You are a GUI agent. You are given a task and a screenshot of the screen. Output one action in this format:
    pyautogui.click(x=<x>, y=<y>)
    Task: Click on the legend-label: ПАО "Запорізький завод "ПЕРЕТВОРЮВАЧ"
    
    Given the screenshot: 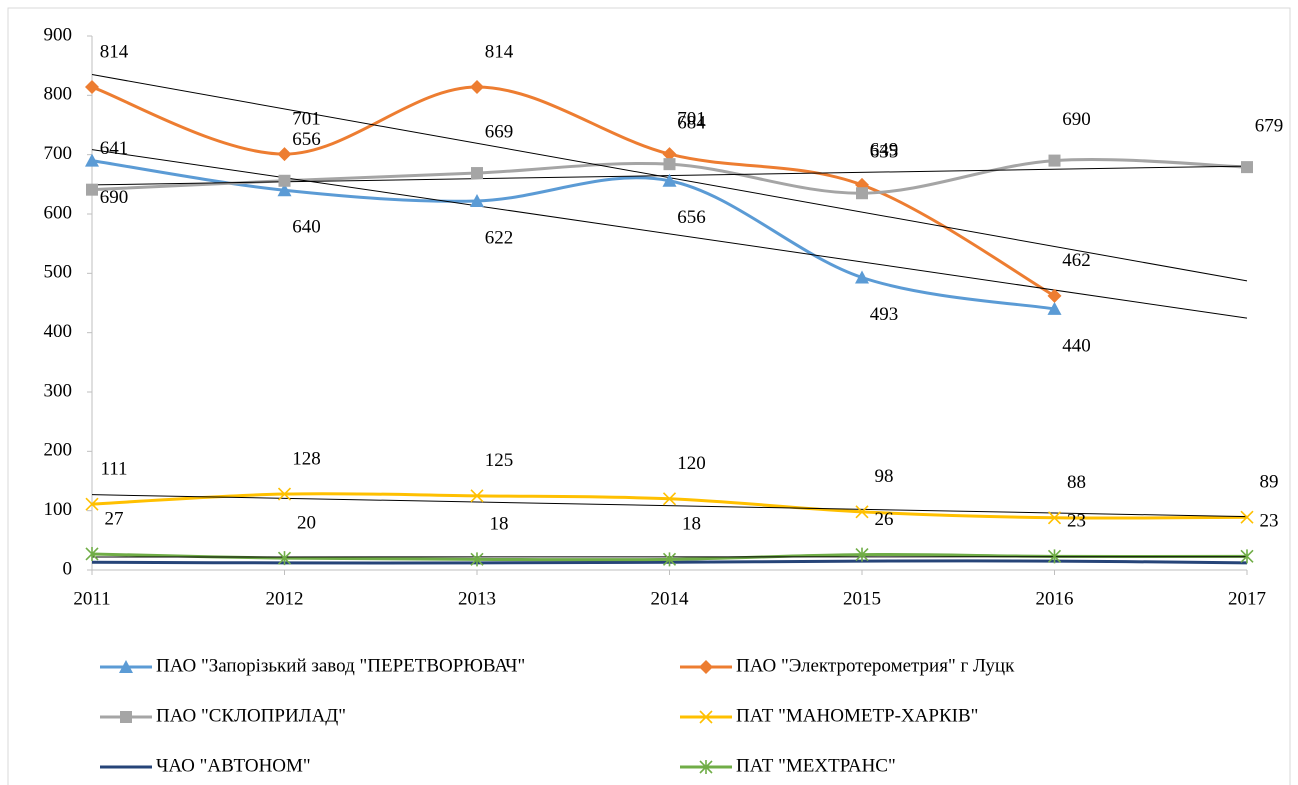 What is the action you would take?
    pyautogui.click(x=340, y=665)
    